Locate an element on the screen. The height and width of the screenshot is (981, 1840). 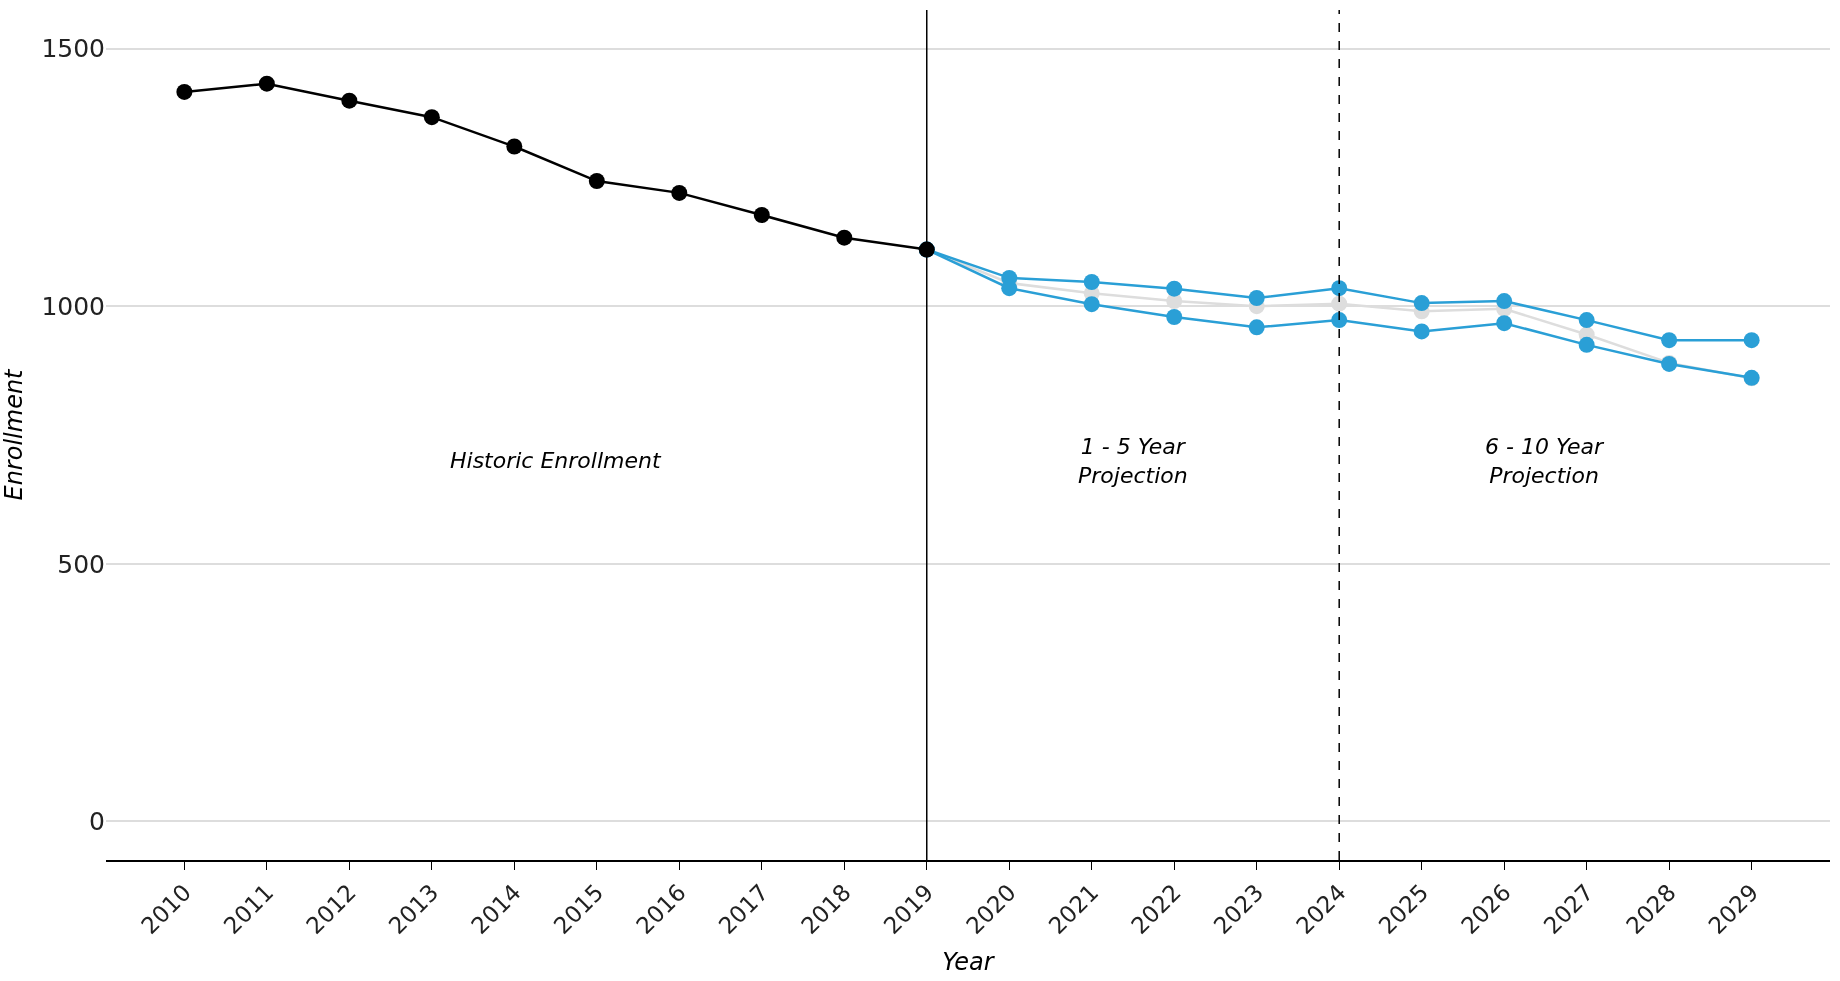
y-axis-title: Enrollment is located at coordinates (14, 434).